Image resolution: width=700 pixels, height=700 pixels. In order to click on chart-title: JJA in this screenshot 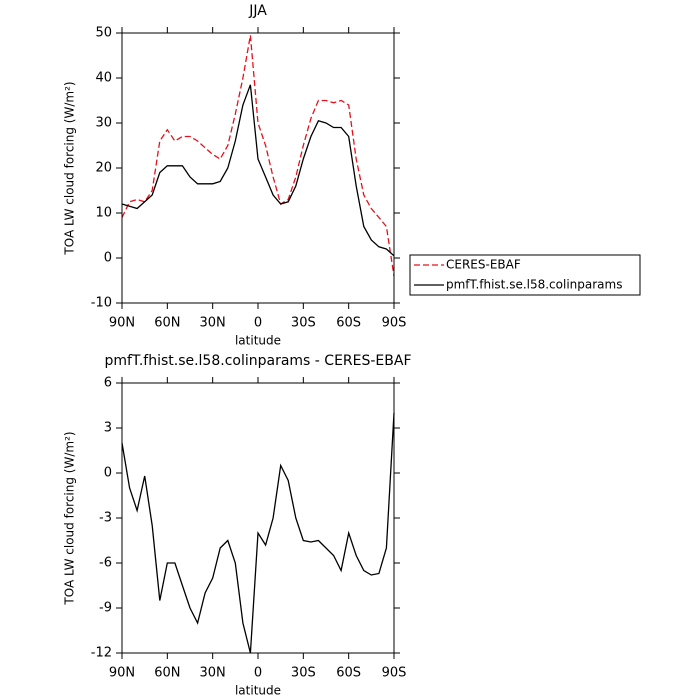, I will do `click(257, 11)`.